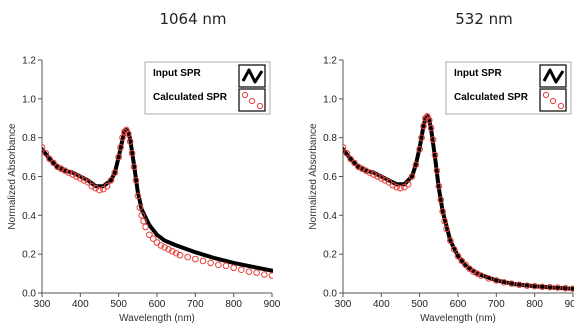 The width and height of the screenshot is (574, 335). I want to click on legend-swatch-frame, so click(553, 100).